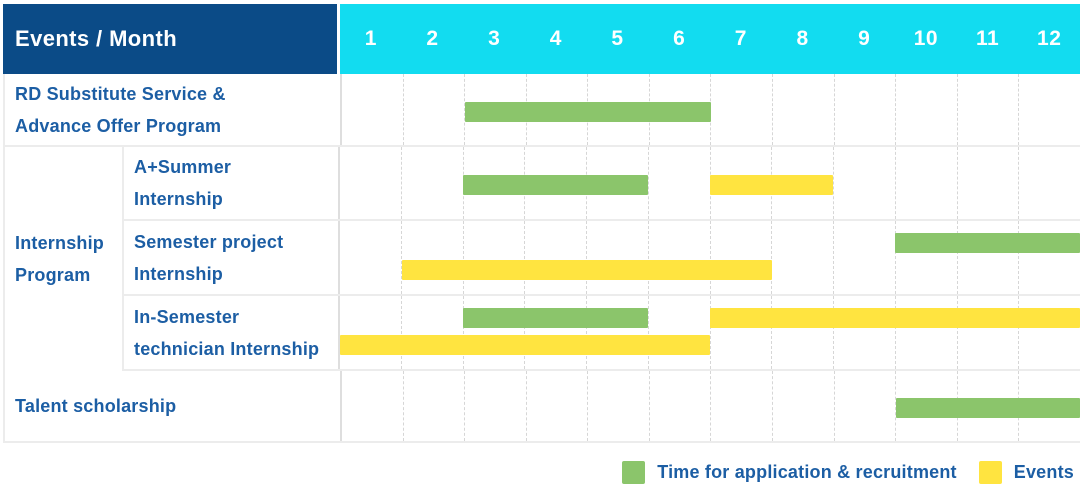 The height and width of the screenshot is (494, 1080). I want to click on legend-item-application: Time for application & recruitment, so click(789, 472).